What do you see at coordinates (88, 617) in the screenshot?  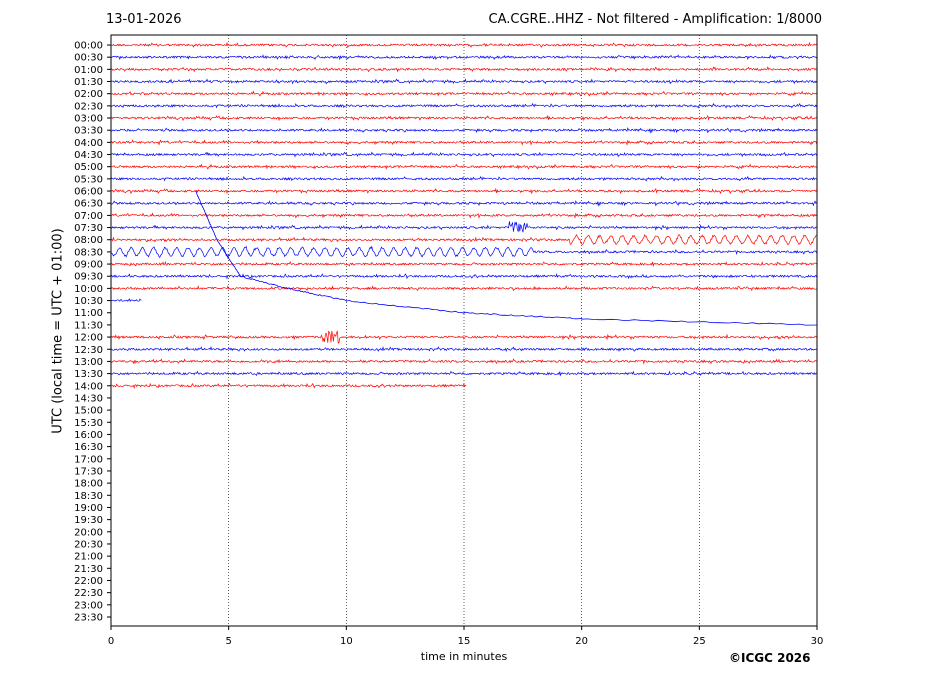 I see `y-tick-label: 23:30` at bounding box center [88, 617].